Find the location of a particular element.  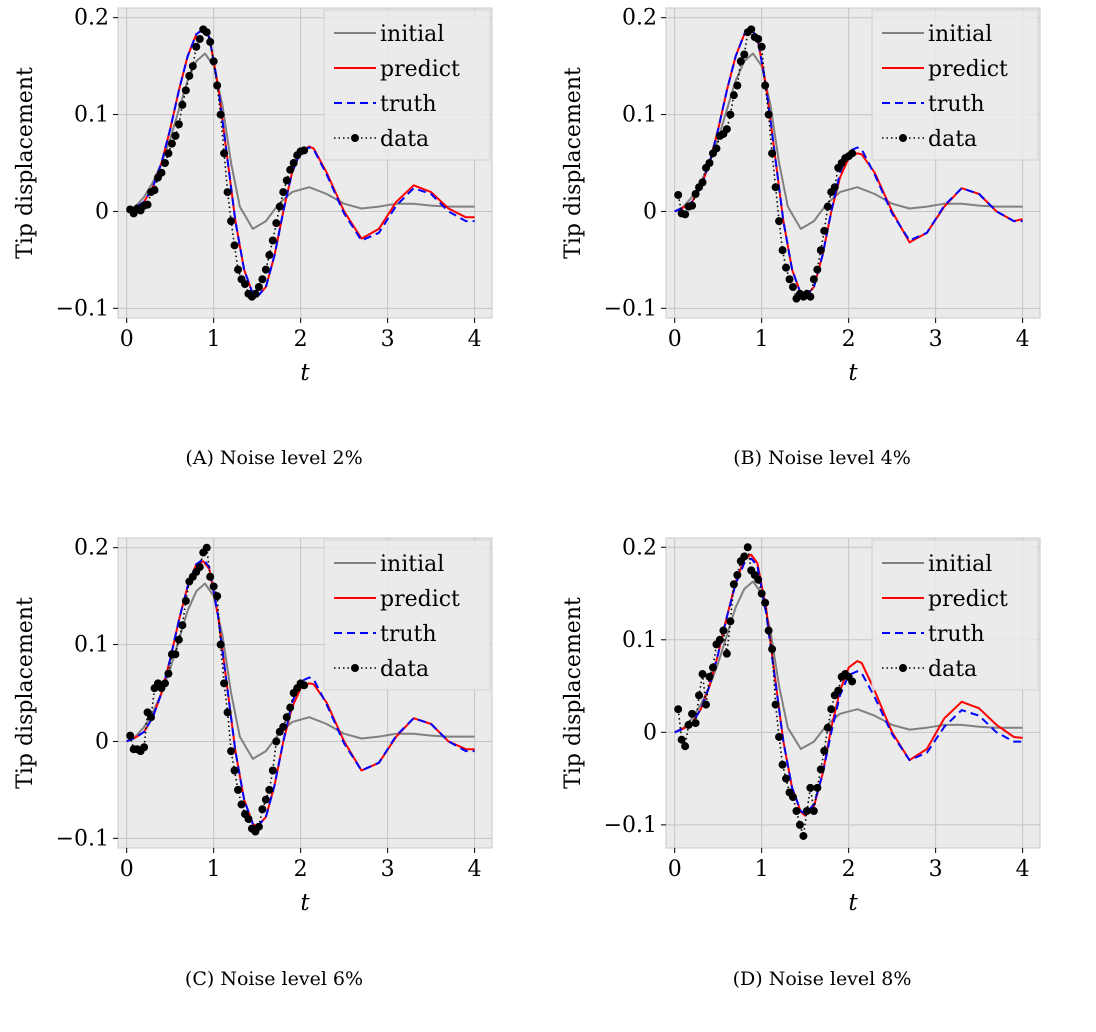

x-tick-label: 2 is located at coordinates (849, 339).